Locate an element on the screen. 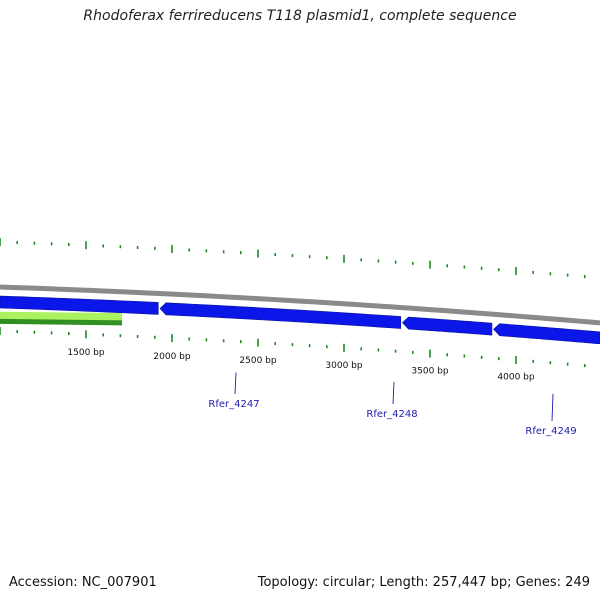  tick-label-3500: 3500 bp is located at coordinates (429, 371).